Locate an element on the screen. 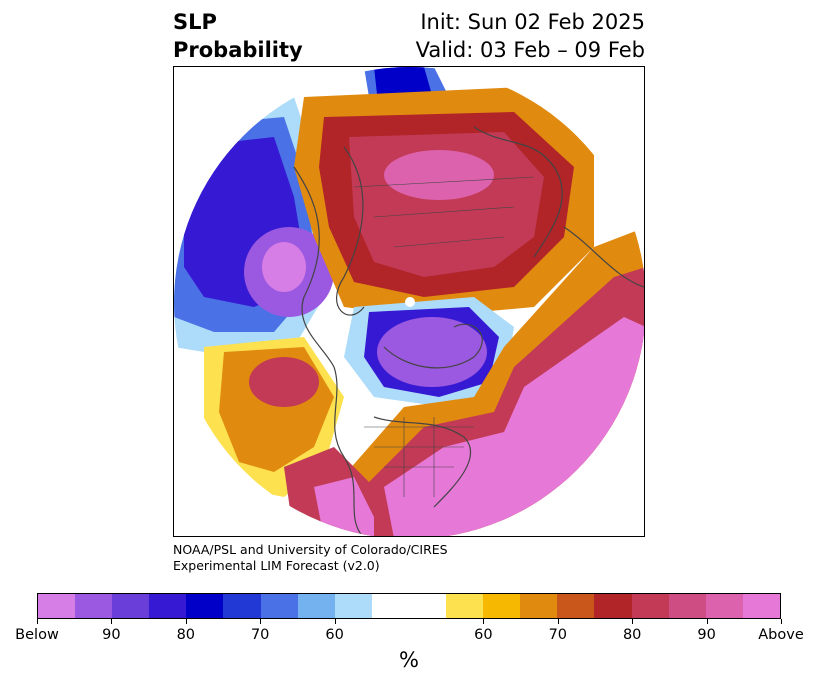 The height and width of the screenshot is (686, 819). pole-marker is located at coordinates (410, 302).